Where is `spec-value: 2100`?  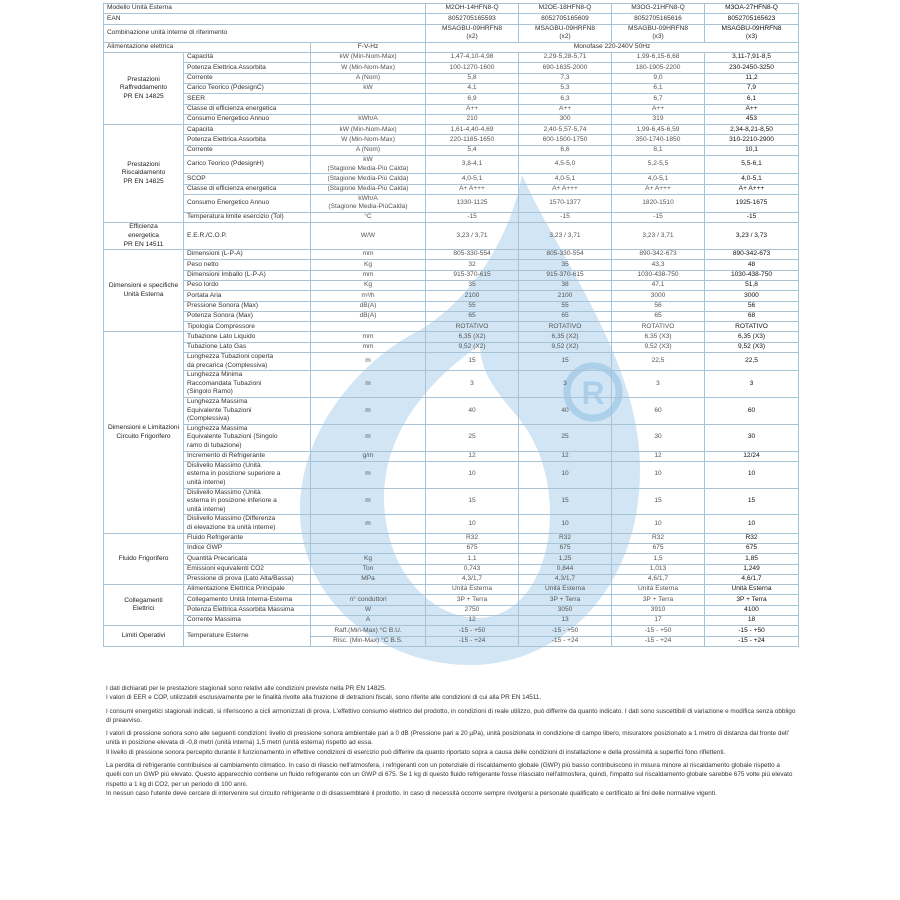
spec-value: 2100 is located at coordinates (472, 296).